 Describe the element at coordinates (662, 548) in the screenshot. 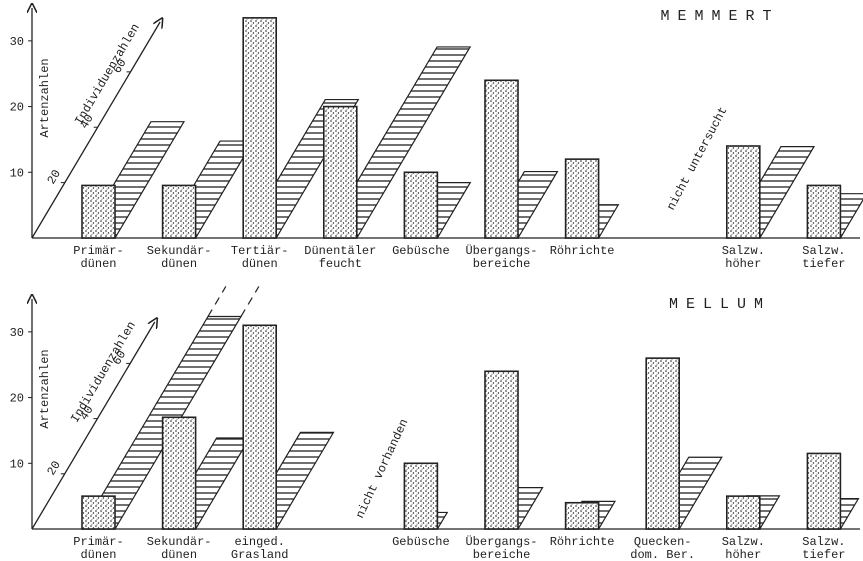

I see `category-label: Quecken-dom. Ber.` at that location.